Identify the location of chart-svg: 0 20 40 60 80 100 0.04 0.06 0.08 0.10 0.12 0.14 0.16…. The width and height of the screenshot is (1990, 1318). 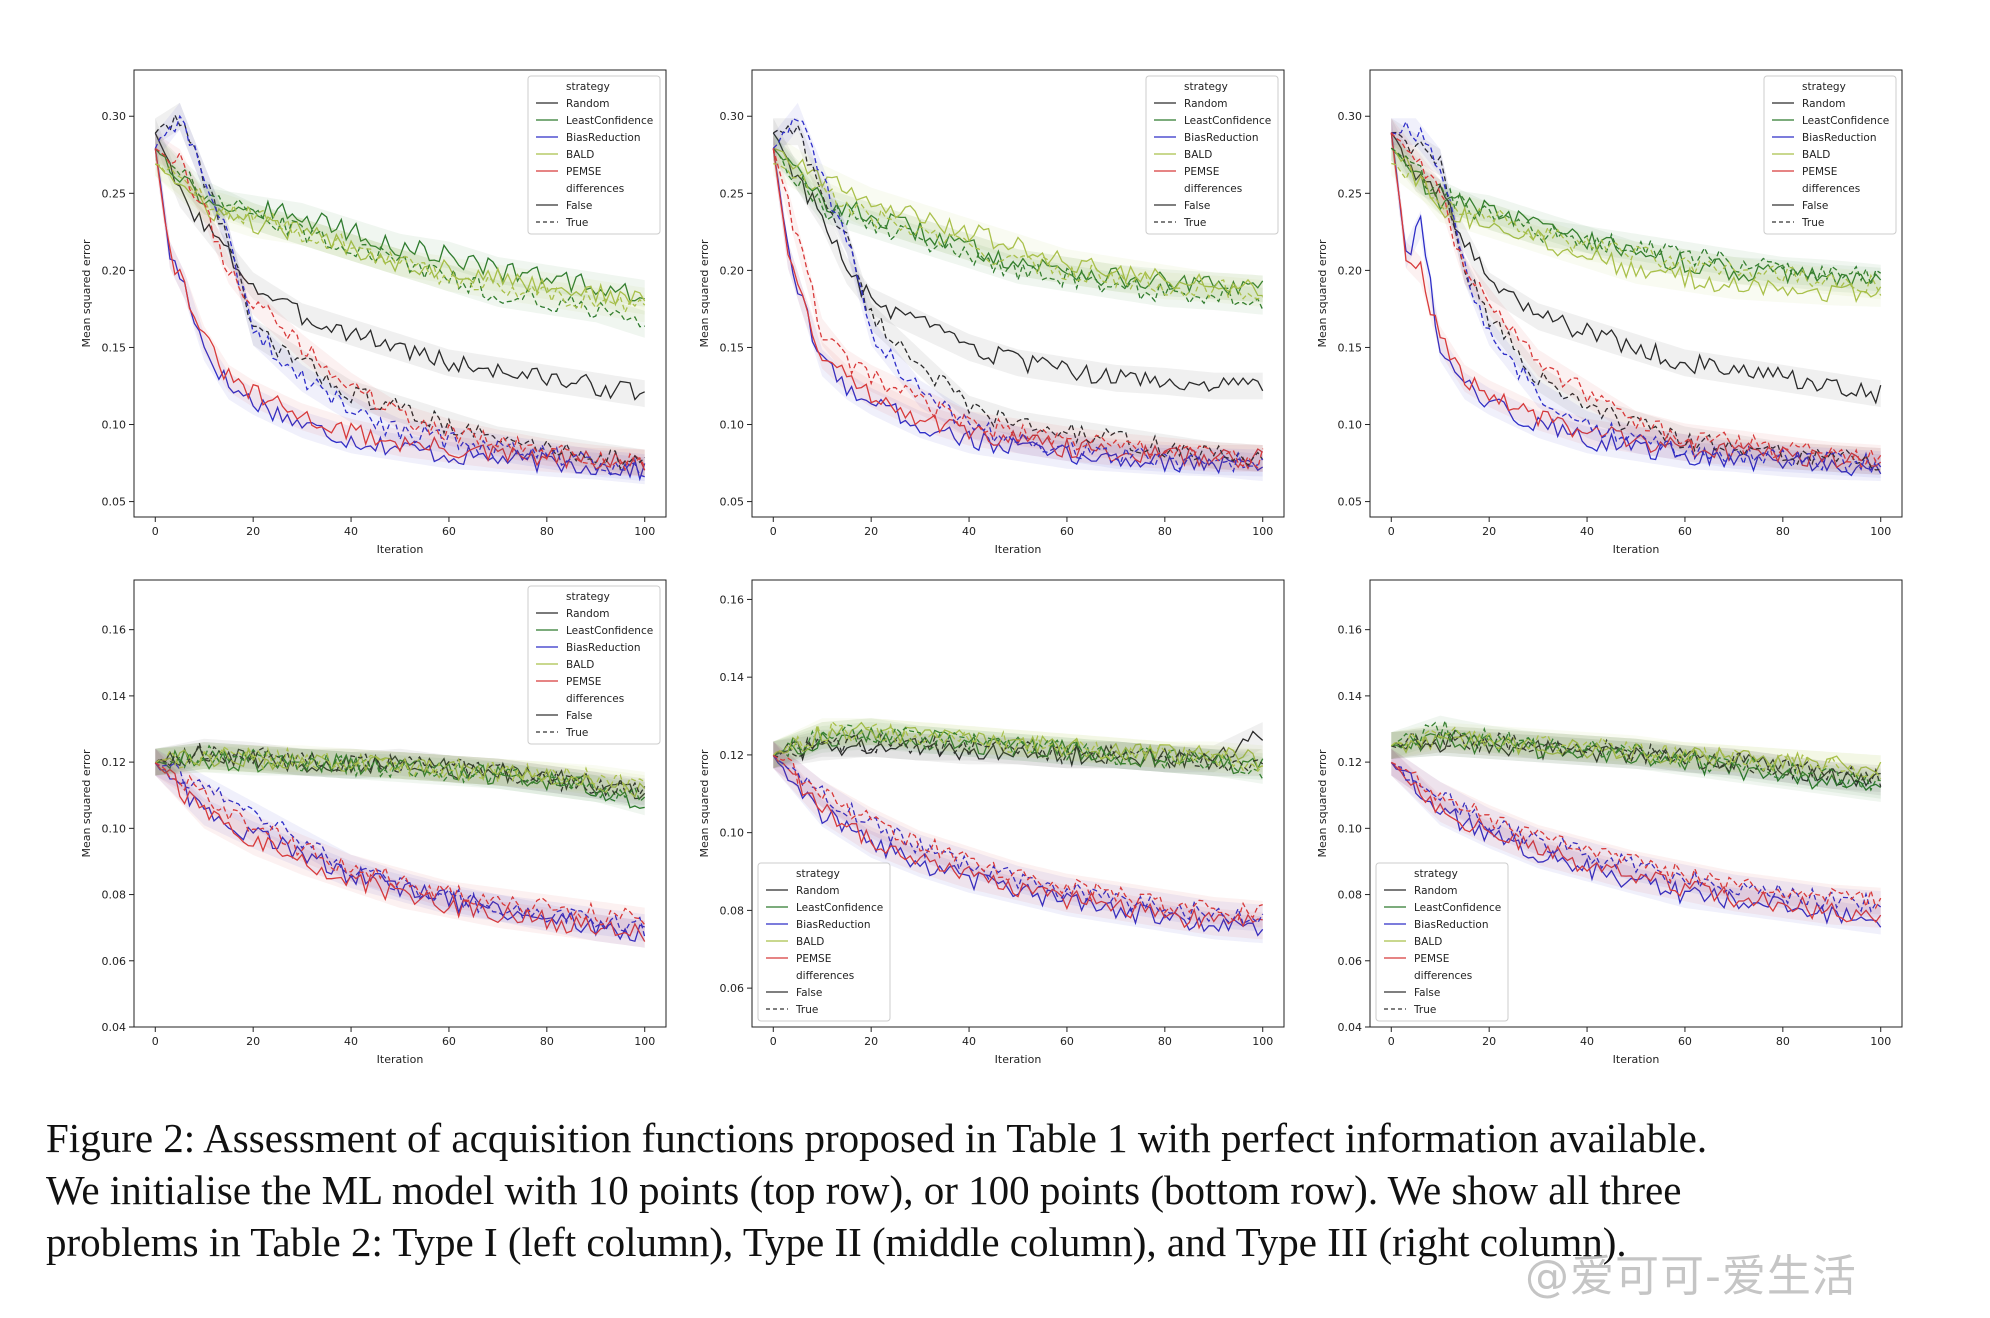
(1609, 822).